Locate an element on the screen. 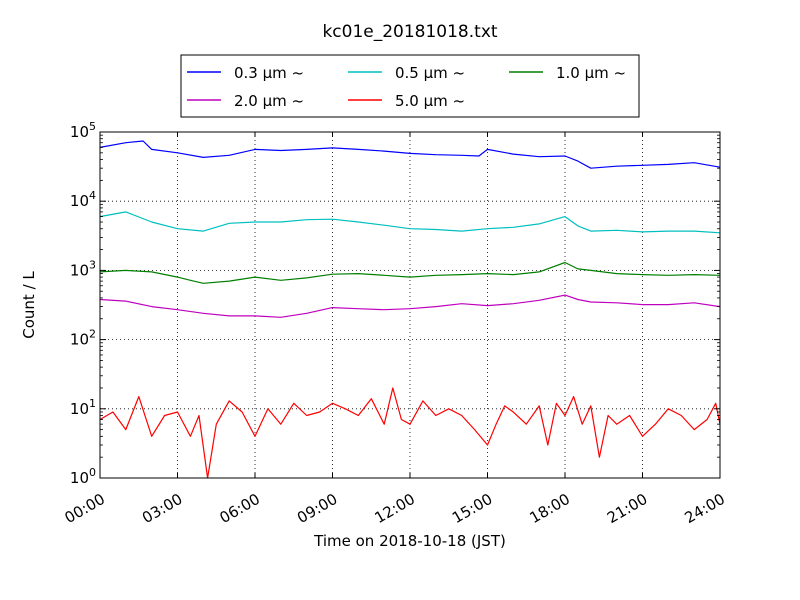  x-tick-label: 09:00 is located at coordinates (317, 508).